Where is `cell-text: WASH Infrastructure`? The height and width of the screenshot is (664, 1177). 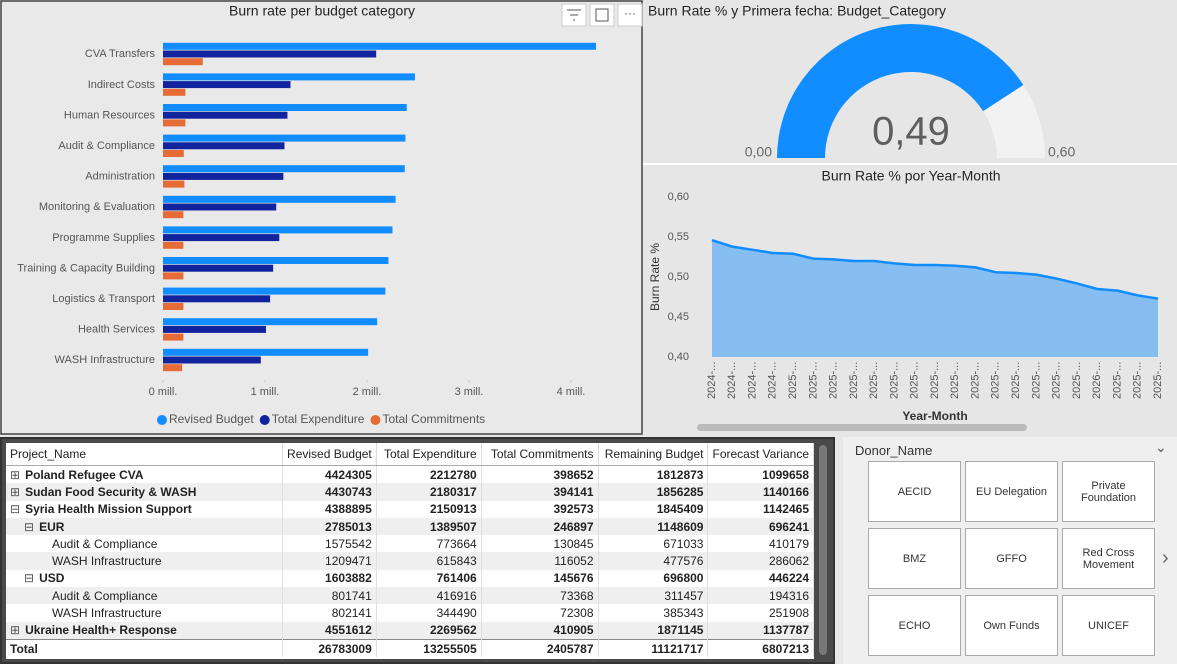 cell-text: WASH Infrastructure is located at coordinates (107, 613).